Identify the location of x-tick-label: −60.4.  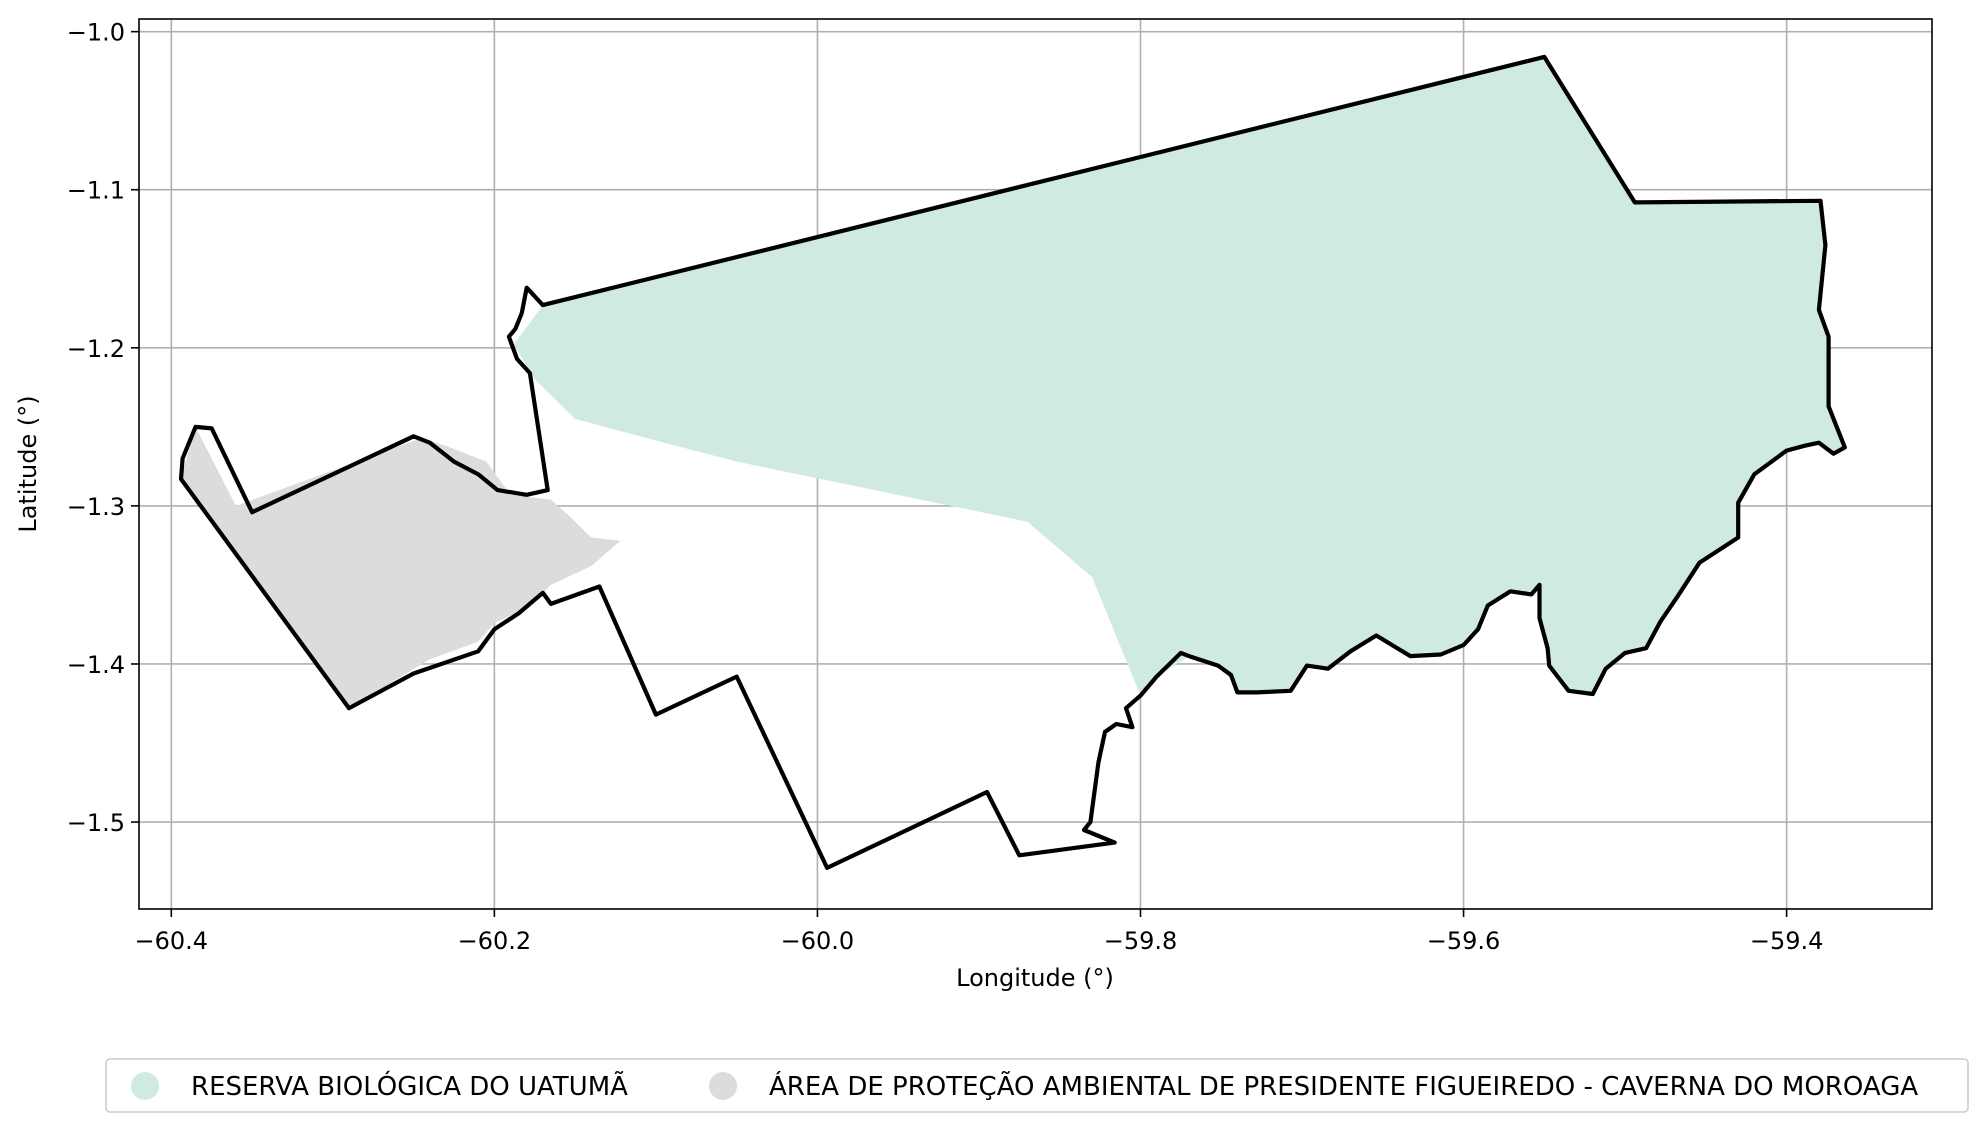
(172, 941).